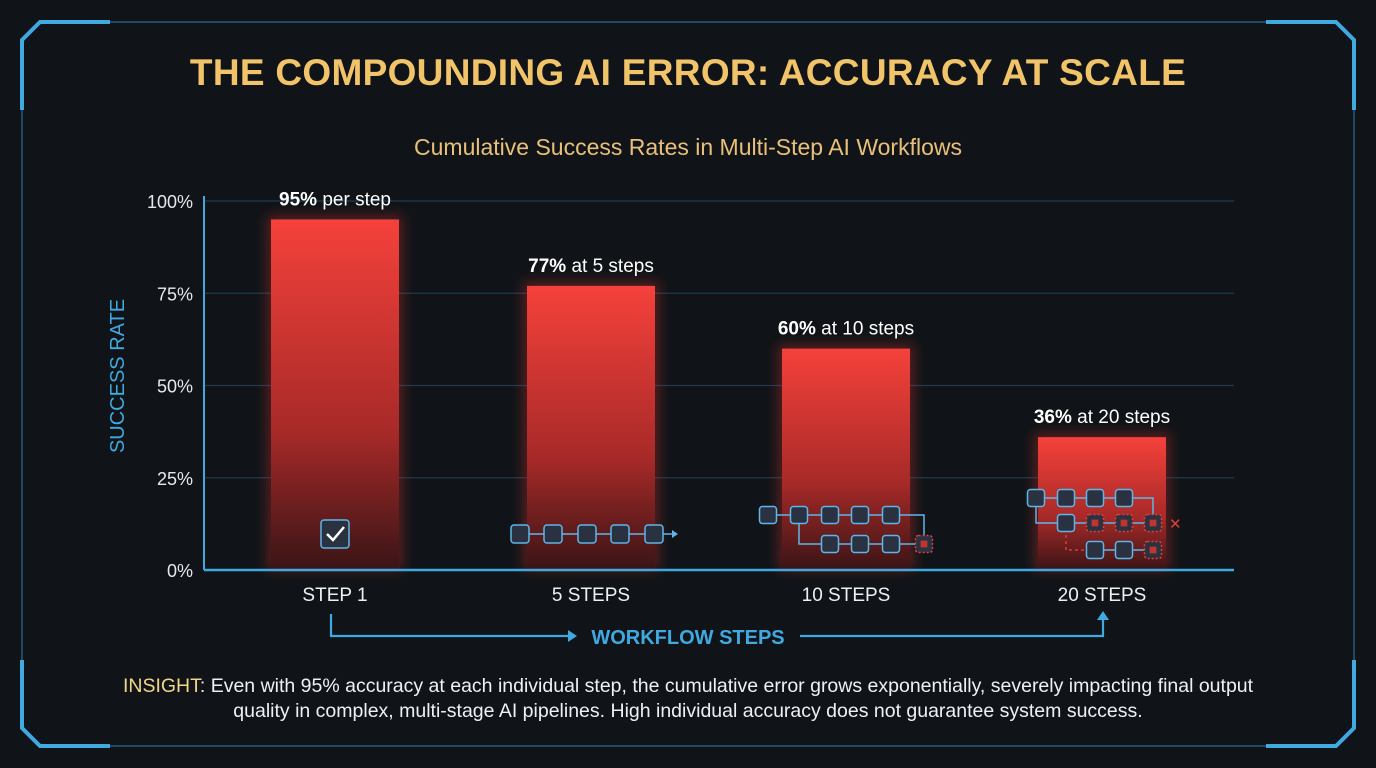  I want to click on x-tick-label: 20 STEPS, so click(1102, 595).